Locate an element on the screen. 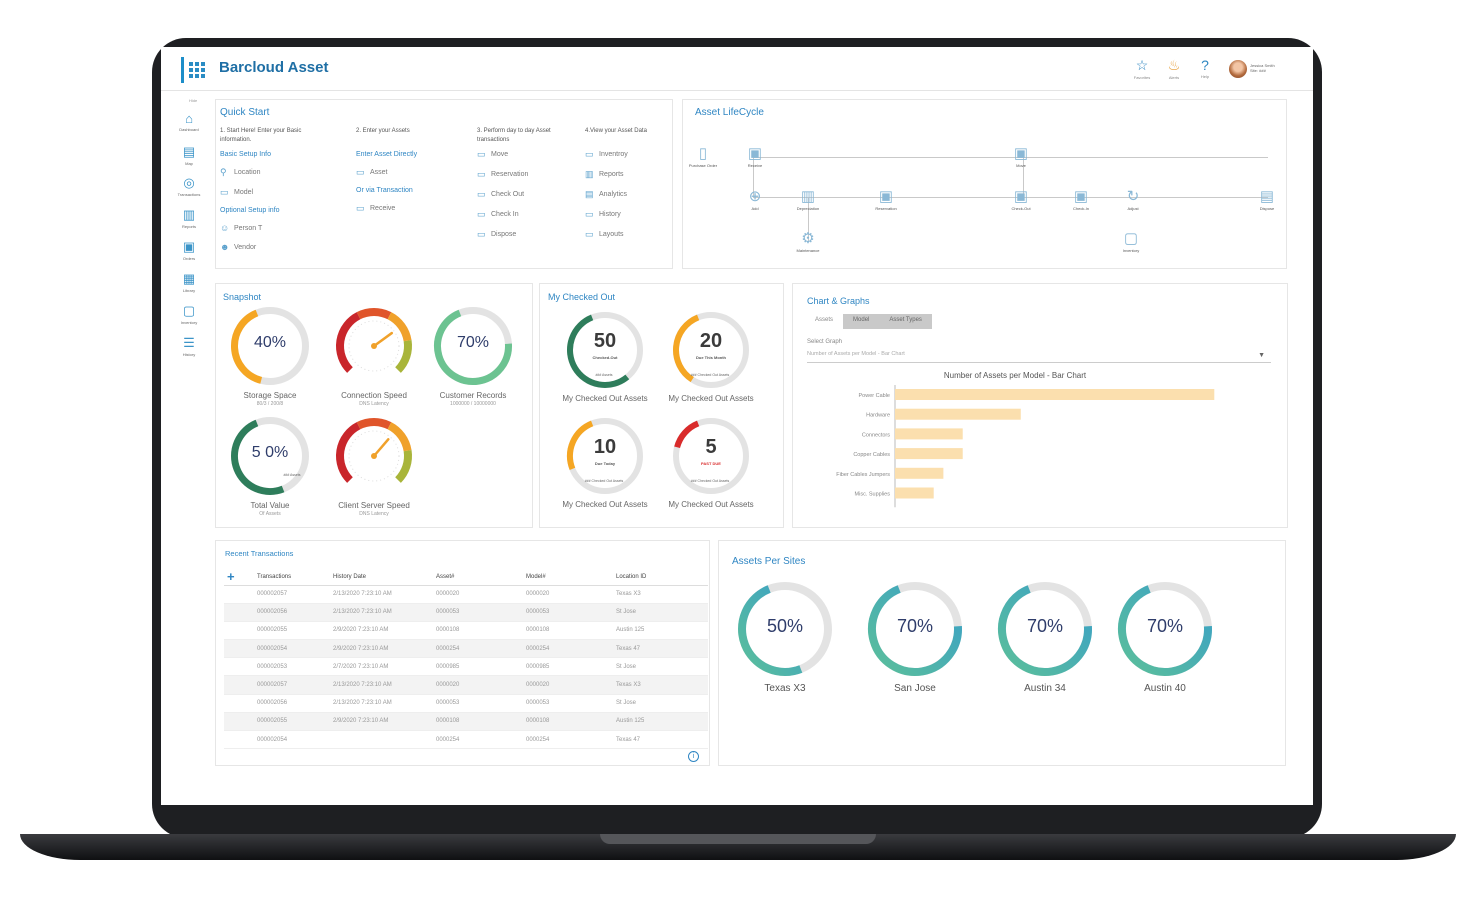  inventory-link: ▭ Inventroy is located at coordinates (629, 154).